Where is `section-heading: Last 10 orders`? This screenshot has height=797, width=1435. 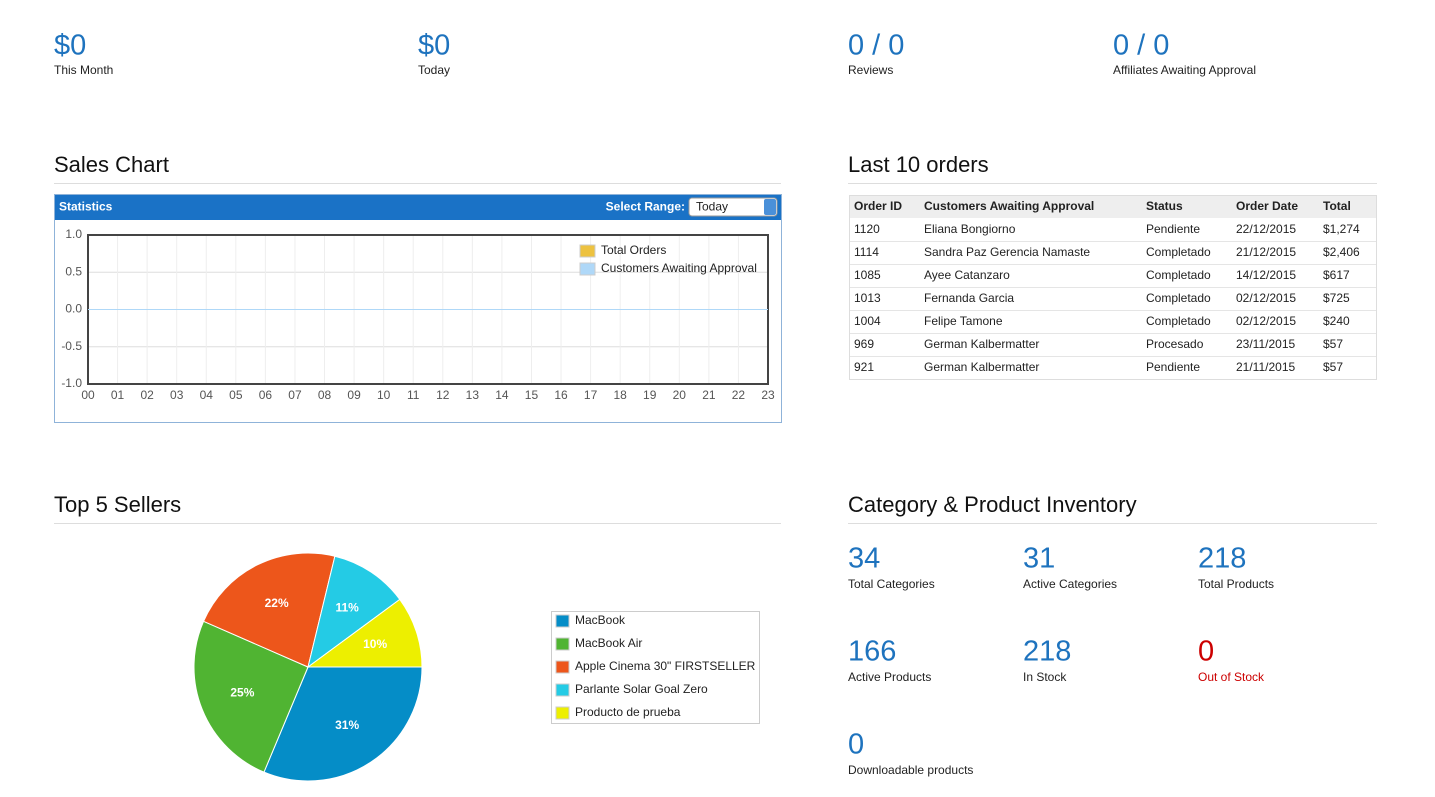 section-heading: Last 10 orders is located at coordinates (918, 164).